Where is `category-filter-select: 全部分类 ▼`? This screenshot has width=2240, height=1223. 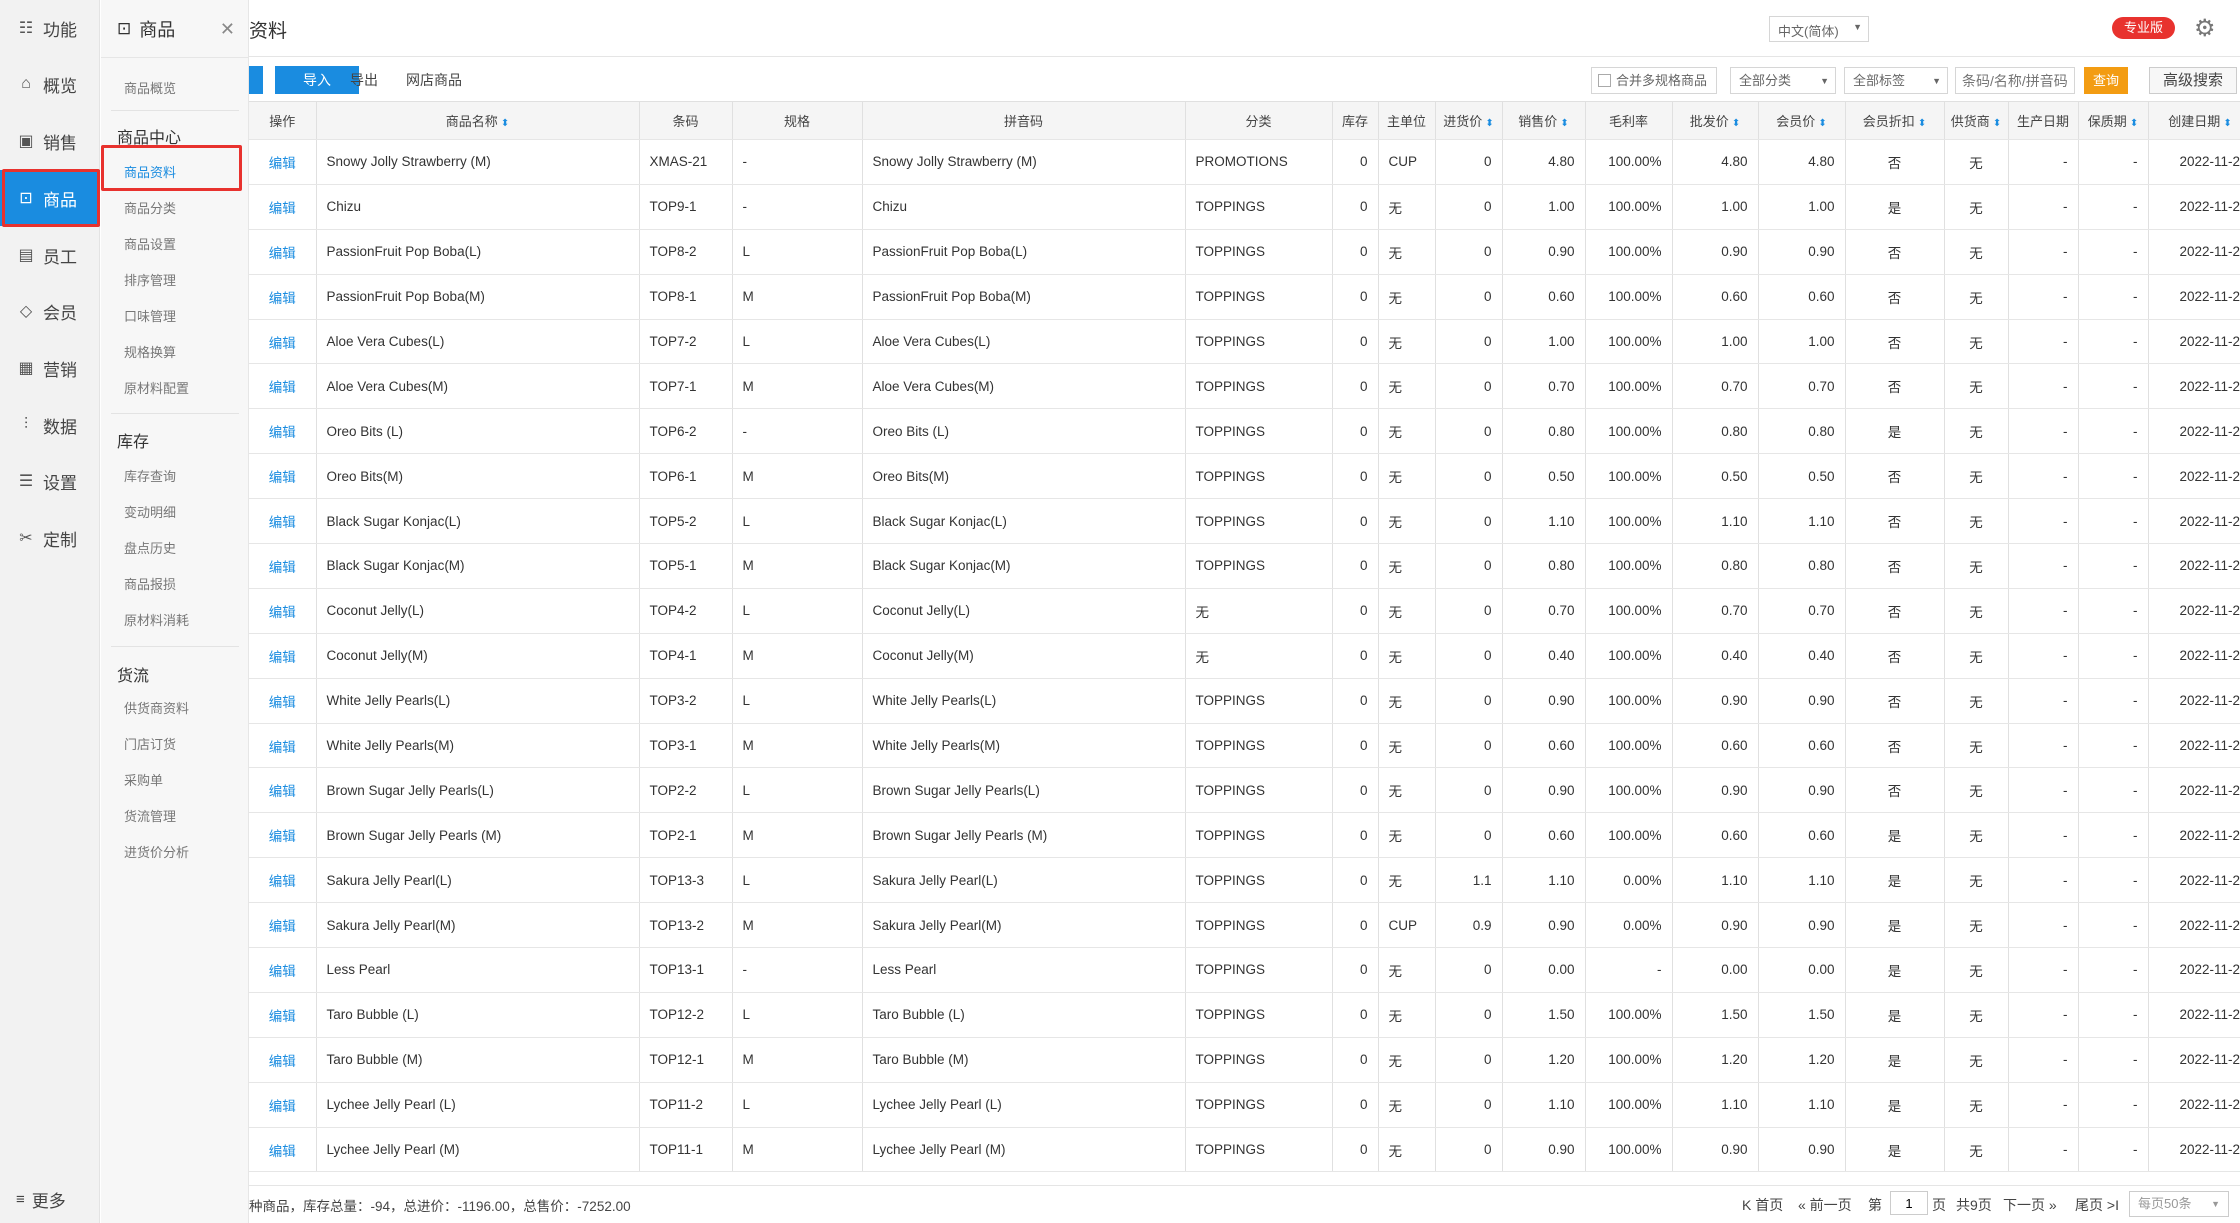 category-filter-select: 全部分类 ▼ is located at coordinates (1783, 80).